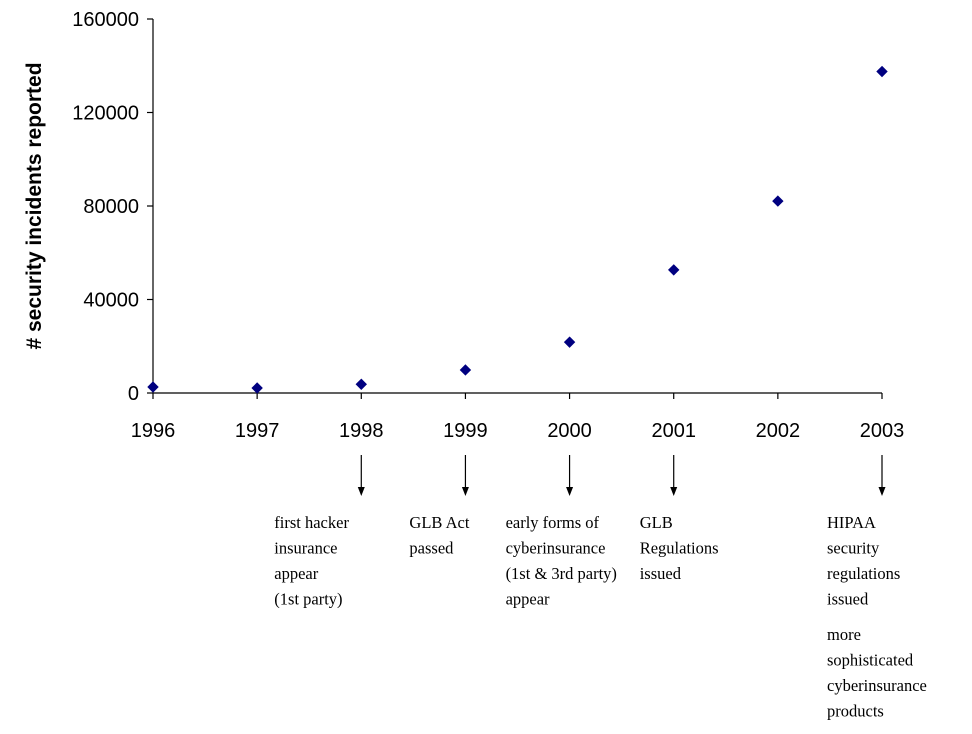 Image resolution: width=972 pixels, height=734 pixels. What do you see at coordinates (553, 522) in the screenshot?
I see `annotation-text: early forms of` at bounding box center [553, 522].